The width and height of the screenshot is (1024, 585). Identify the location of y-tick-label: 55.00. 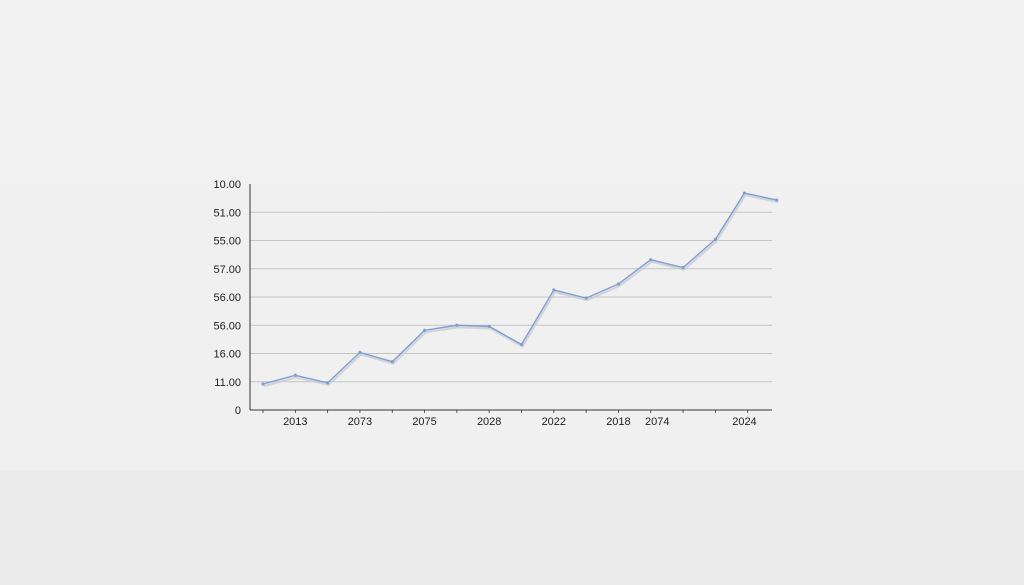
(227, 242).